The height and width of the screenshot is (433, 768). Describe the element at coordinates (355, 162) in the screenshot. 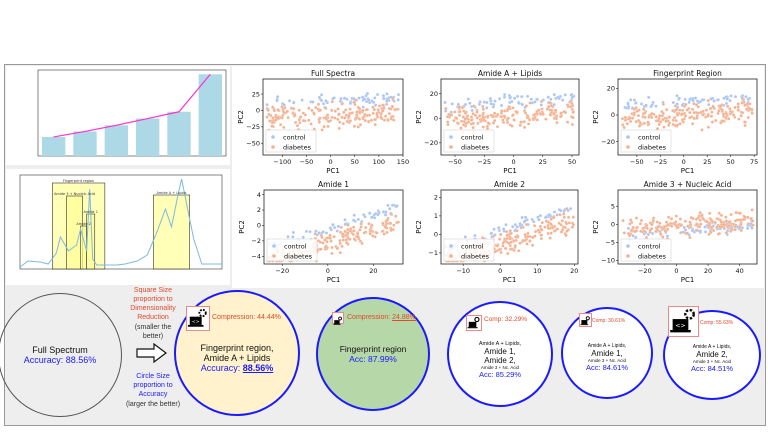

I see `x-tick-label: 50` at that location.